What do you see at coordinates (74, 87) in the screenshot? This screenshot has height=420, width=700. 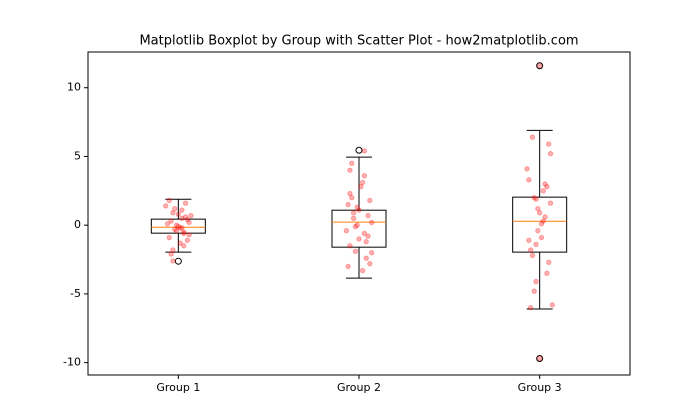 I see `y-tick-label: 10` at bounding box center [74, 87].